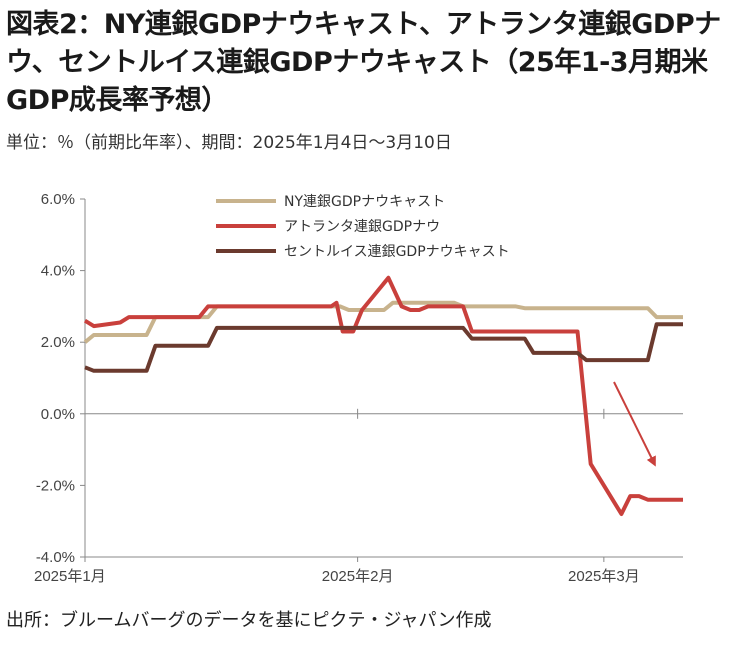 This screenshot has height=646, width=742. Describe the element at coordinates (55, 557) in the screenshot. I see `y-tick-label: -4.0%` at that location.